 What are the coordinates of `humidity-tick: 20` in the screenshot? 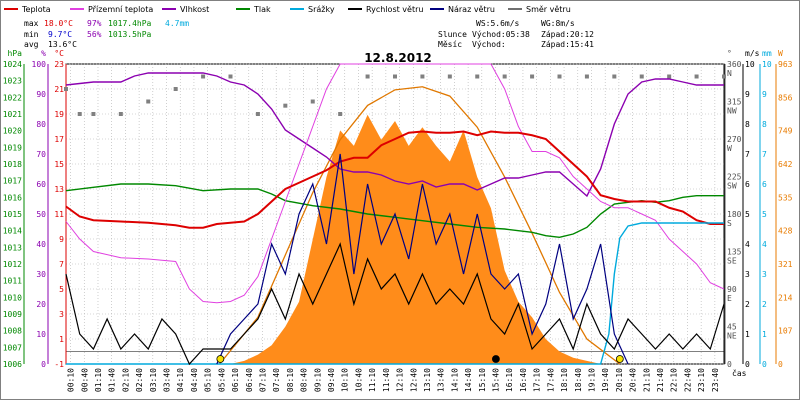 It's located at (41, 304).